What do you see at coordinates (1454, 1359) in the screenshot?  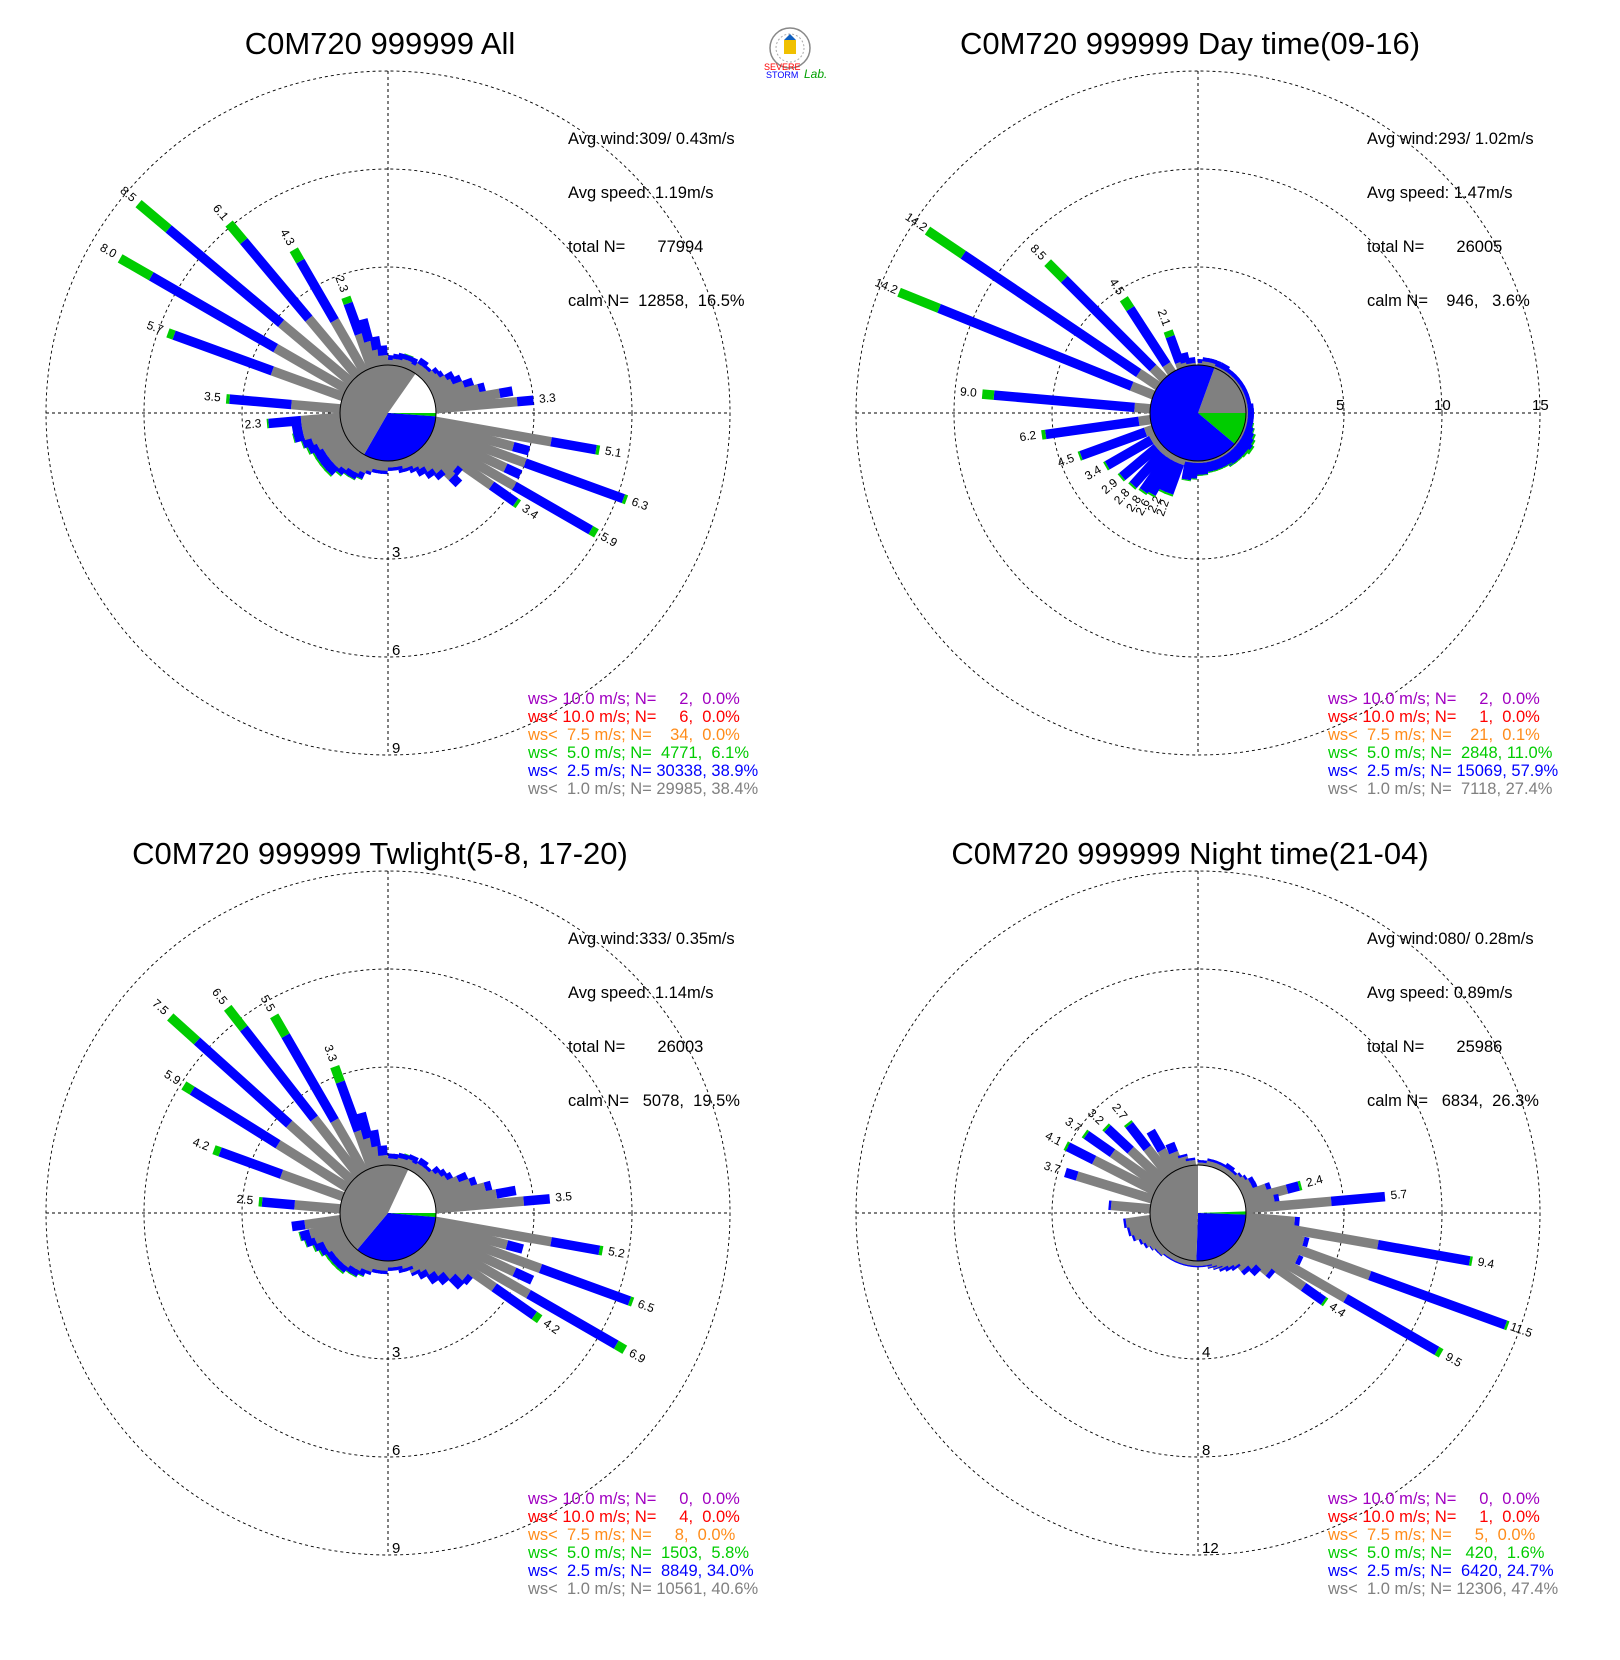 I see `bar-label: 9.5` at bounding box center [1454, 1359].